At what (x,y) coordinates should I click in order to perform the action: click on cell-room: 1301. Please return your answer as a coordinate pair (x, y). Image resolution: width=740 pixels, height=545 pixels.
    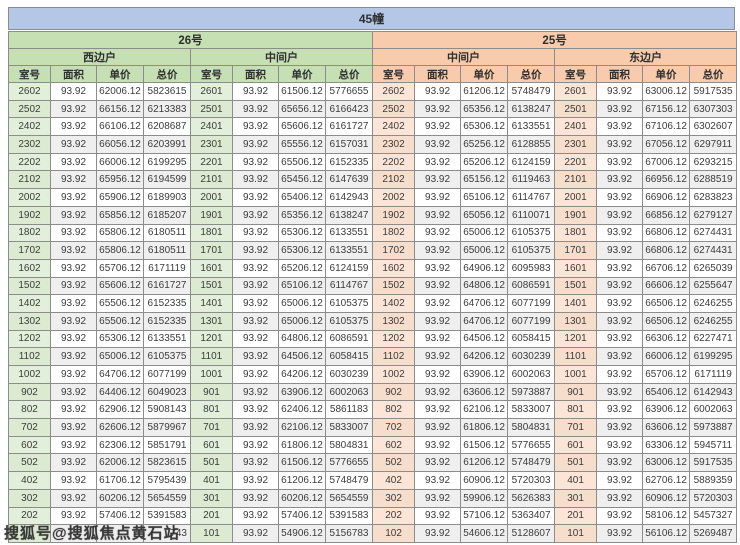
    Looking at the image, I should click on (211, 321).